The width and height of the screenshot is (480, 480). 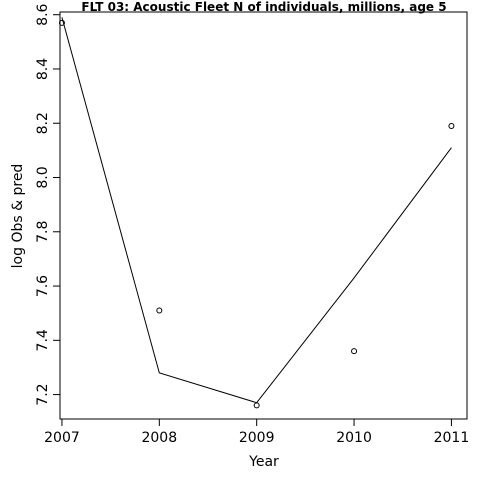 What do you see at coordinates (452, 438) in the screenshot?
I see `x-tick-label: 2011` at bounding box center [452, 438].